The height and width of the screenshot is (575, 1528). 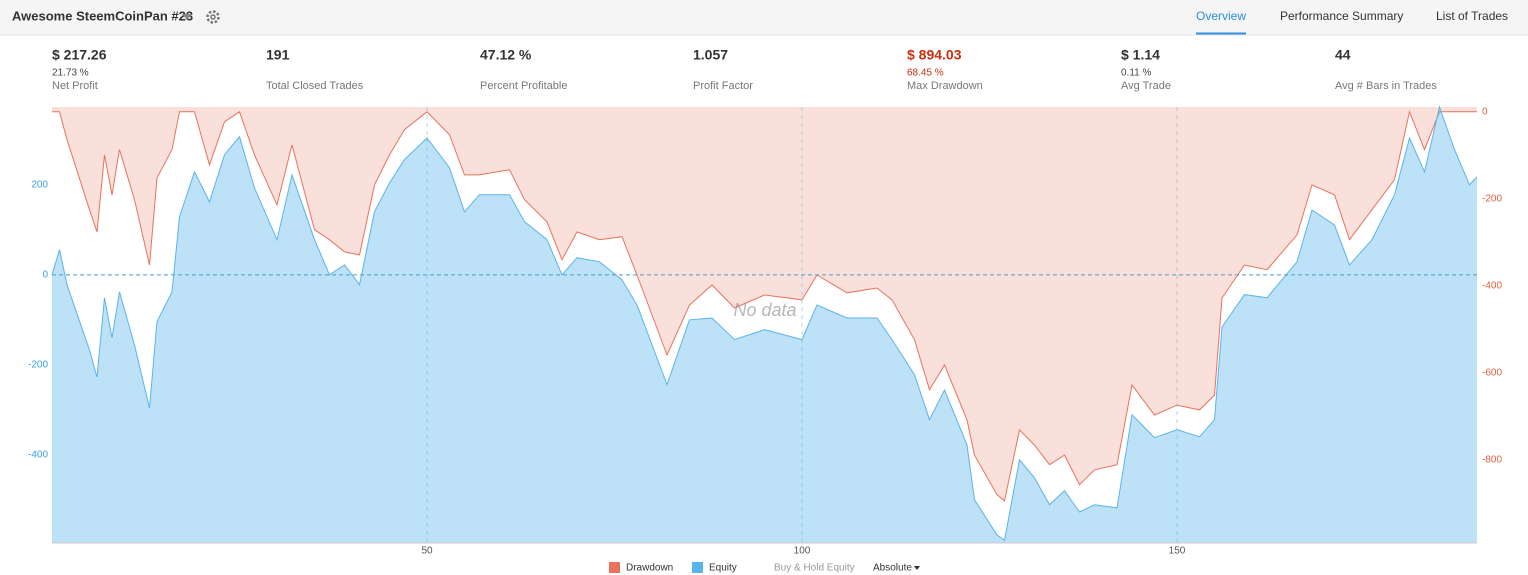 I want to click on y2-tick-label: -600, so click(x=1492, y=373).